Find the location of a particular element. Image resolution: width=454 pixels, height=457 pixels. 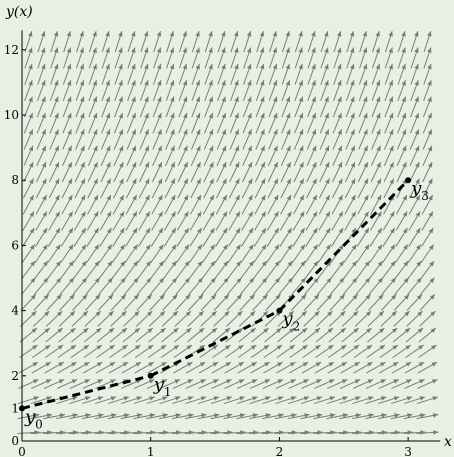

x-tick-label: 1 is located at coordinates (151, 451).